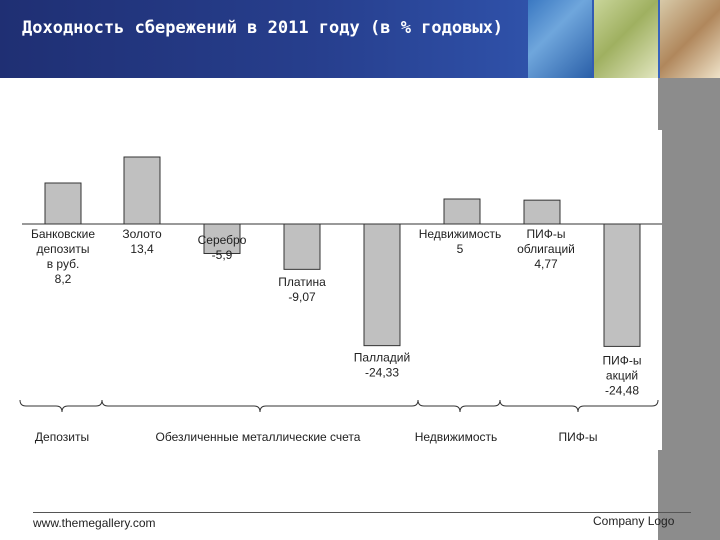 The height and width of the screenshot is (540, 720). I want to click on category-label-real-estate: Недвижимость, so click(460, 234).